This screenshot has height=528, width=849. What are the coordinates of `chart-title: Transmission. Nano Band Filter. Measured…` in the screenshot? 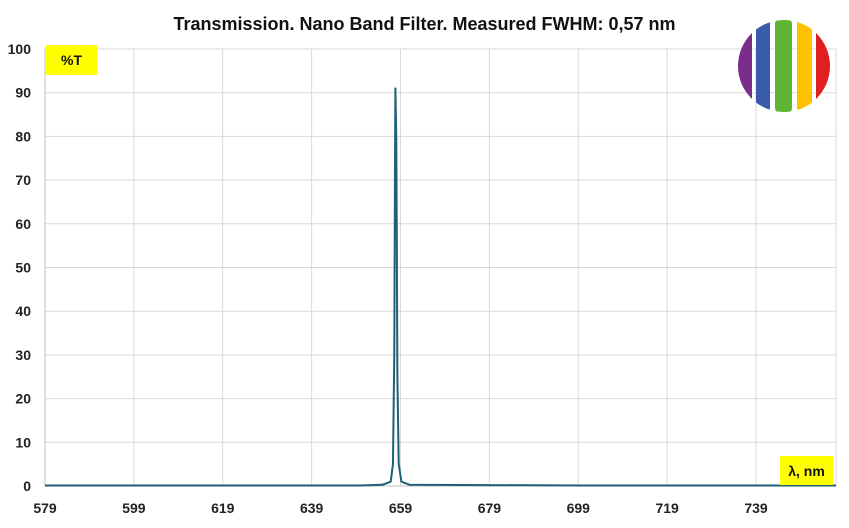 It's located at (424, 24).